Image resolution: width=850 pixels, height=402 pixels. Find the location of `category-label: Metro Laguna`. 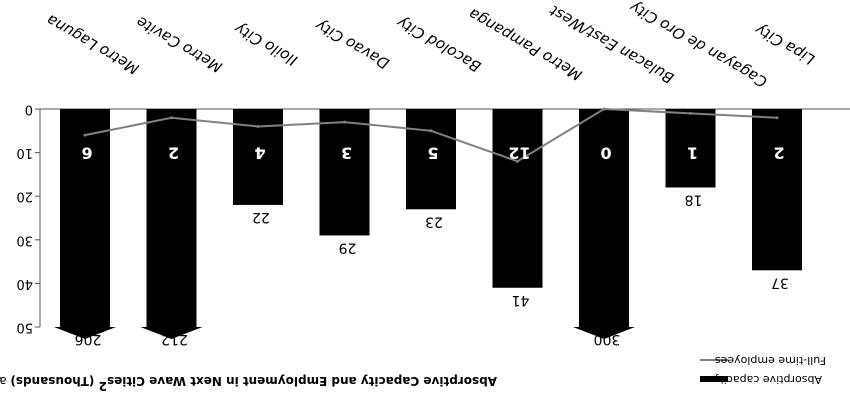

category-label: Metro Laguna is located at coordinates (92, 44).